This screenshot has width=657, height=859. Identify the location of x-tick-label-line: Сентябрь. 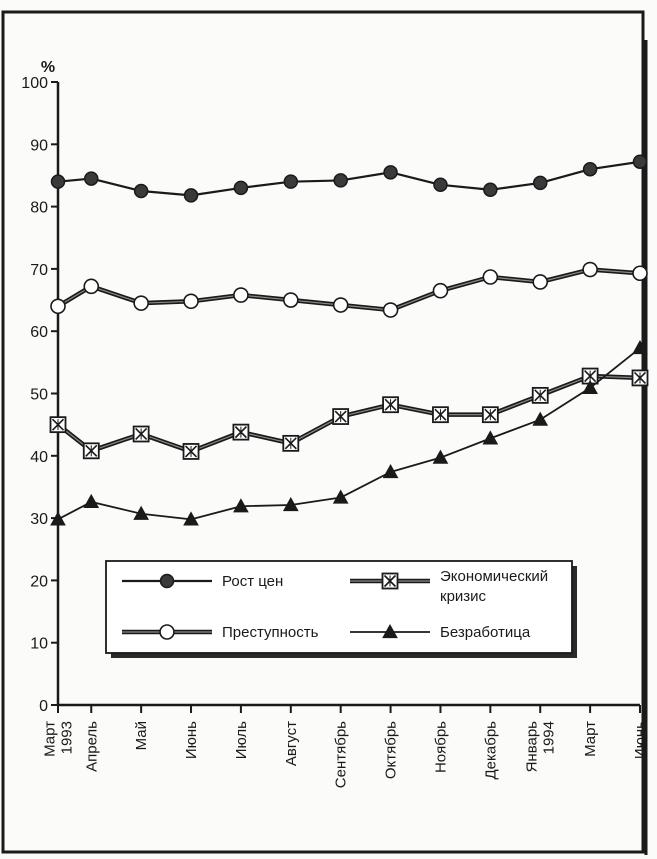
(341, 754).